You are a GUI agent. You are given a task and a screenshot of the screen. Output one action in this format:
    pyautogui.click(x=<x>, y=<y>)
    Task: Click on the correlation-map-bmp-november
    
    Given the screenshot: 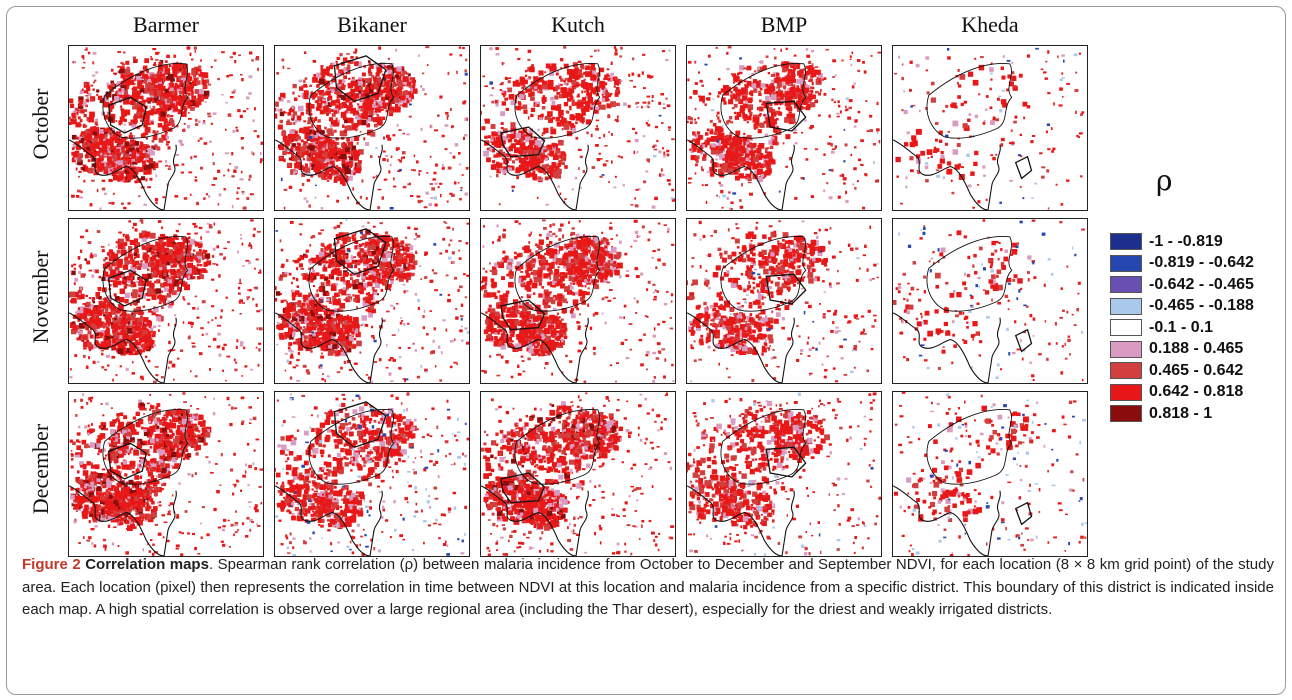 What is the action you would take?
    pyautogui.click(x=784, y=301)
    